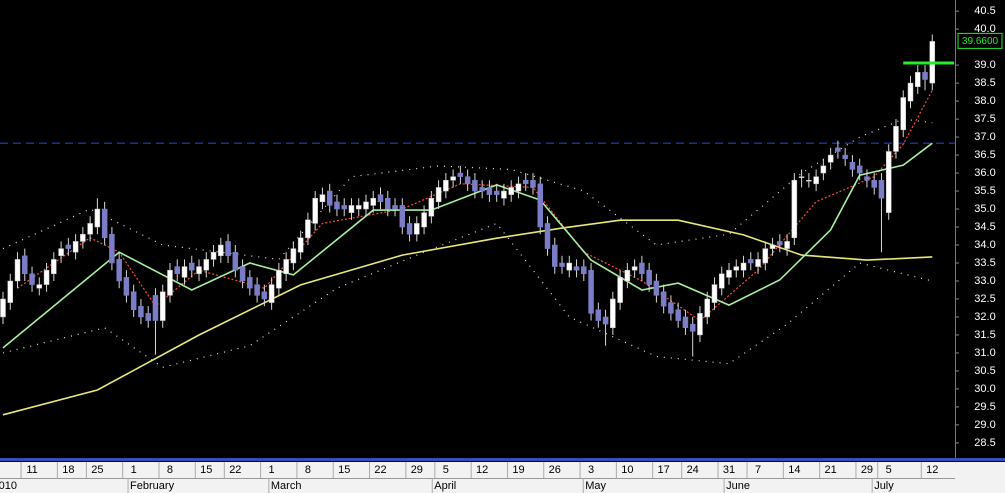 This screenshot has height=493, width=1005. What do you see at coordinates (984, 65) in the screenshot?
I see `y-tick-label: 39.0` at bounding box center [984, 65].